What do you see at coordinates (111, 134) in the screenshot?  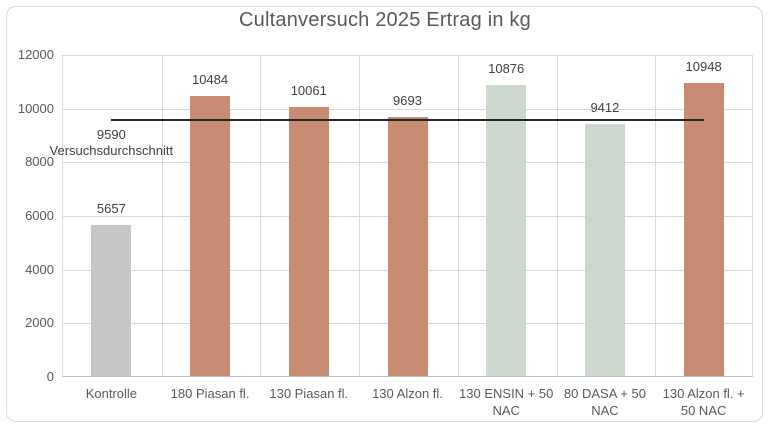 I see `average-line-value: 9590` at bounding box center [111, 134].